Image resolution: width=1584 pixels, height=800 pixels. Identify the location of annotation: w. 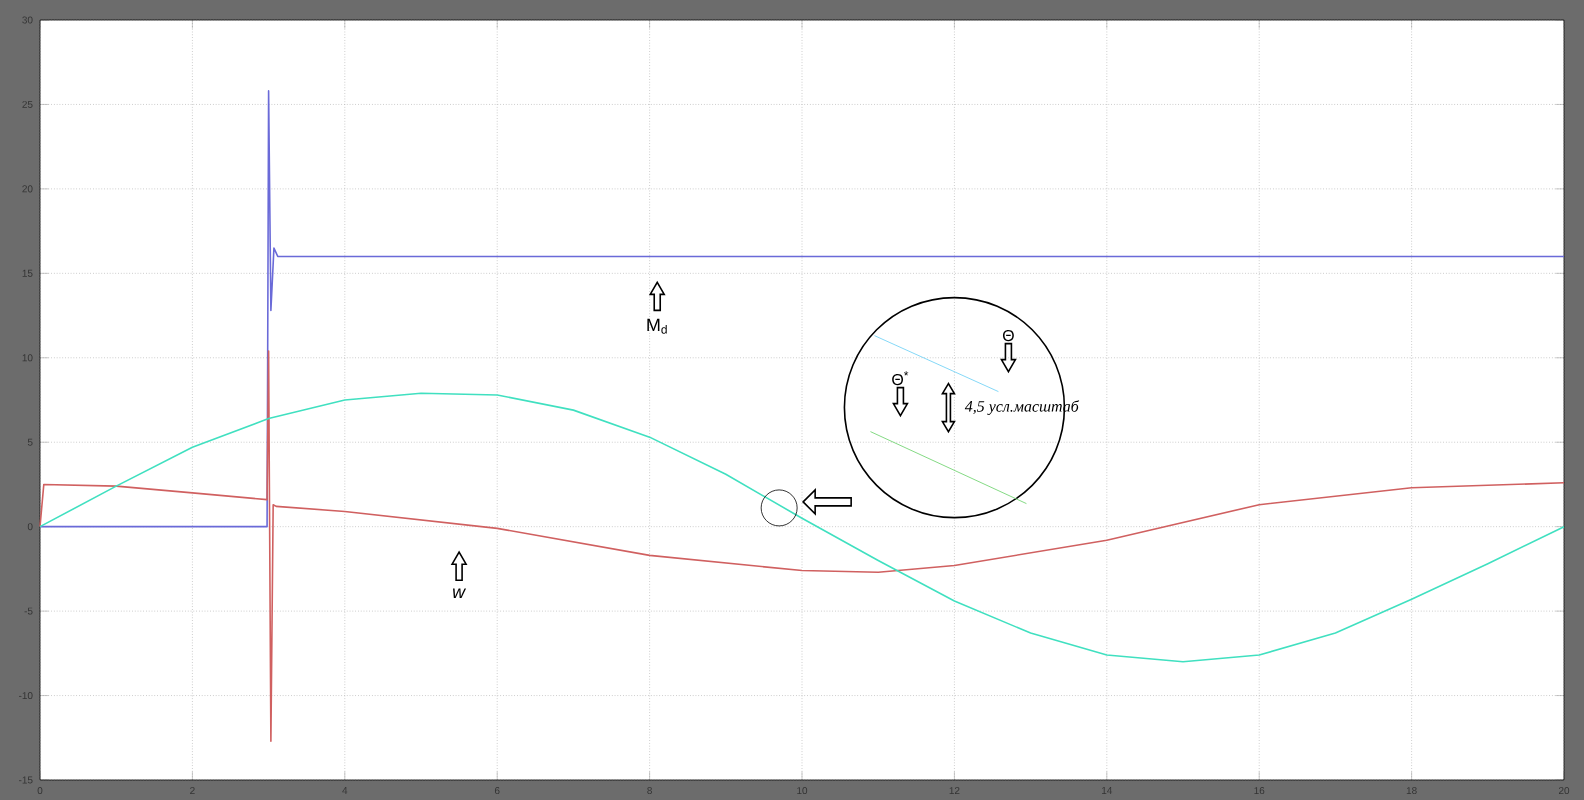
(460, 593).